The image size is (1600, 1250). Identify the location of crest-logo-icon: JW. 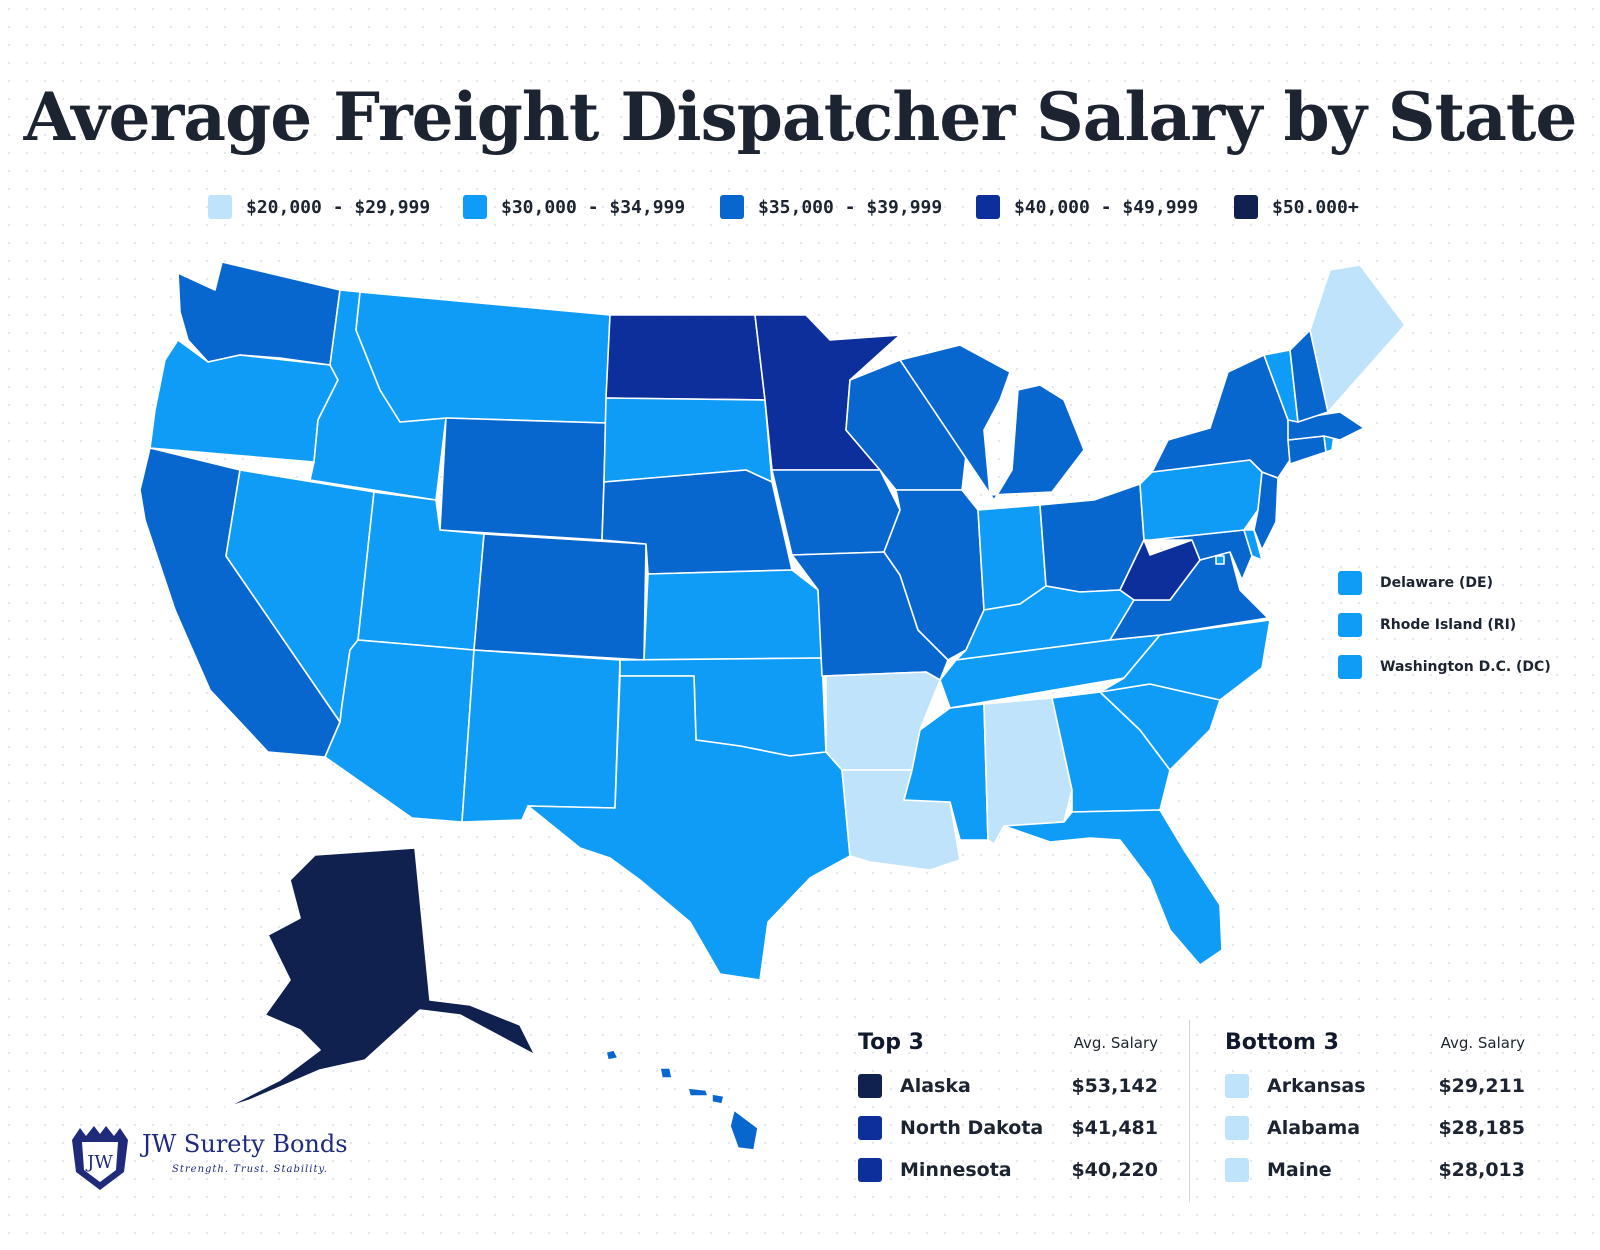
(100, 1158).